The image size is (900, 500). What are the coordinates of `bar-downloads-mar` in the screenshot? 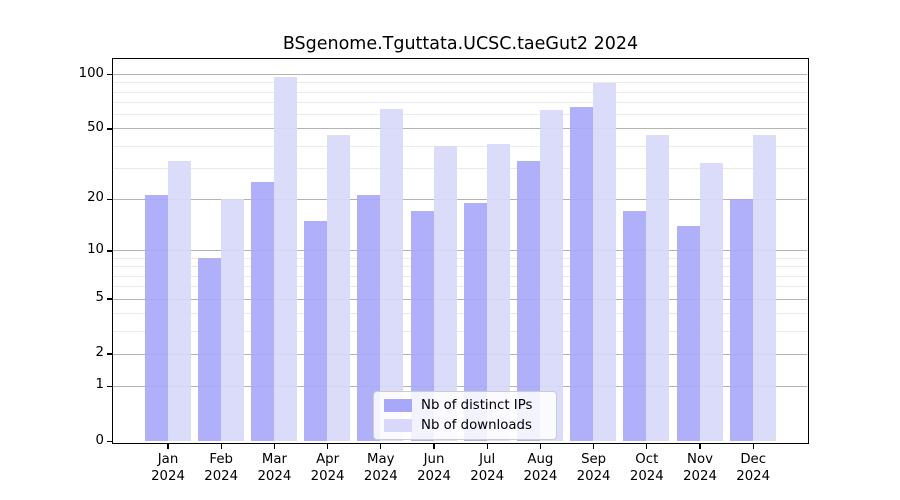 It's located at (285, 259).